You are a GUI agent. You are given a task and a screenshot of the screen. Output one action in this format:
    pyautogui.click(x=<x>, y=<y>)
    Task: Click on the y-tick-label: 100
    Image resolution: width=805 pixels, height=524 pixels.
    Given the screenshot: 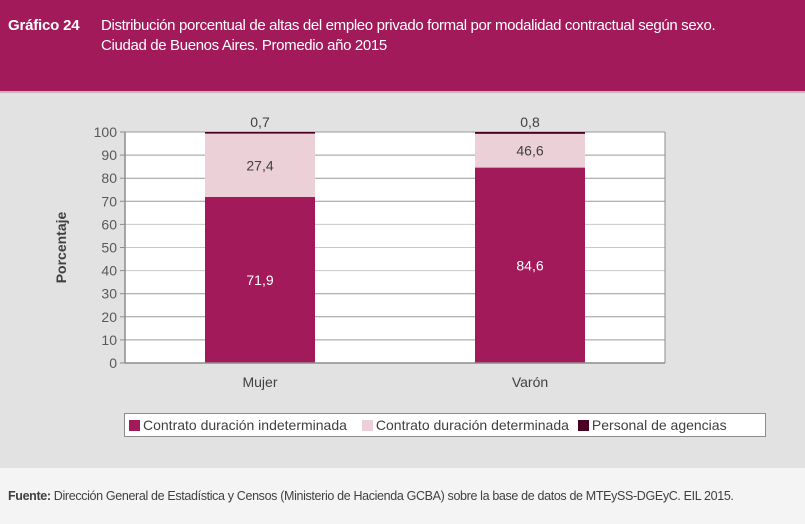 What is the action you would take?
    pyautogui.click(x=106, y=132)
    